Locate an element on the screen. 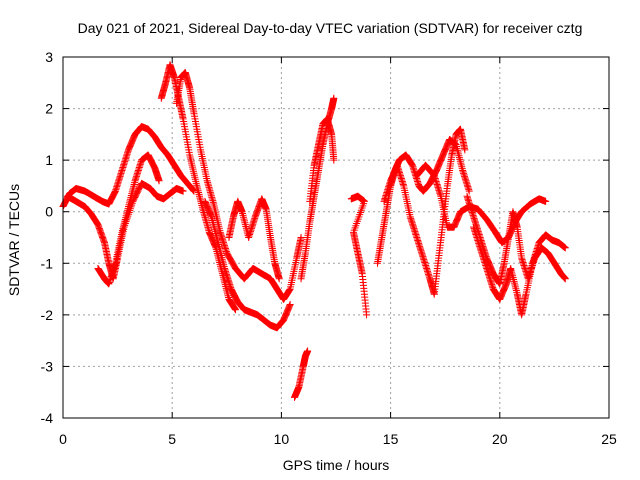  series-arc-m is located at coordinates (424, 211).